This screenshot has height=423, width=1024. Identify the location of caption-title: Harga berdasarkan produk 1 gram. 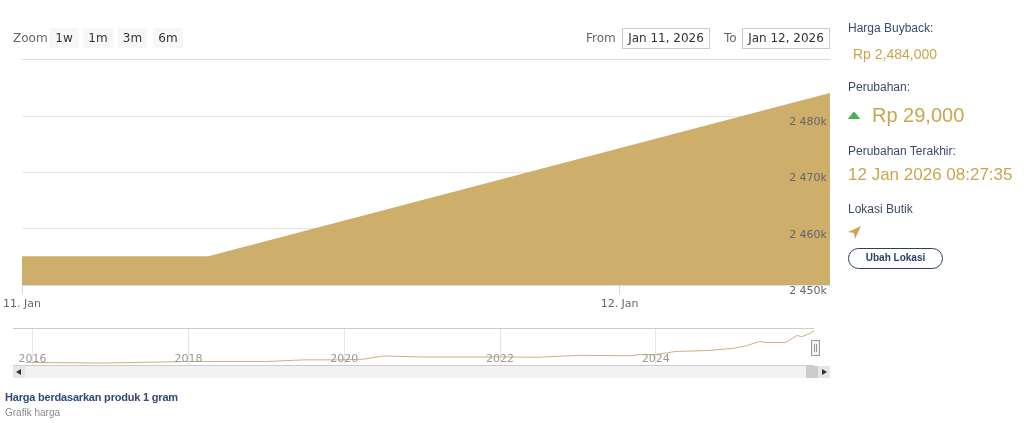
(91, 397).